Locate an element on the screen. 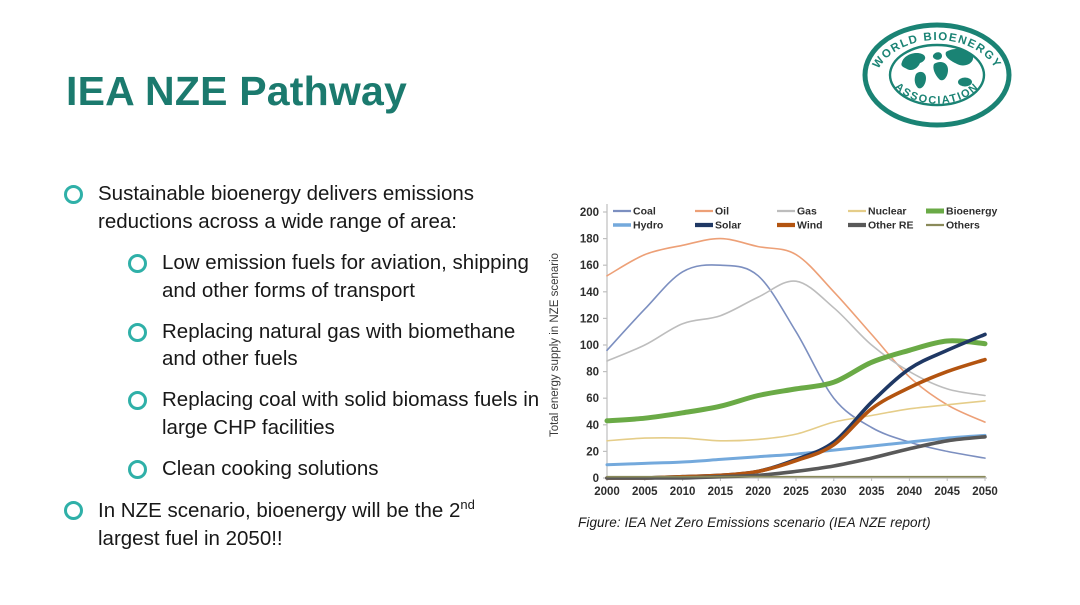 This screenshot has height=605, width=1080. legend-label-coal: Coal is located at coordinates (644, 212).